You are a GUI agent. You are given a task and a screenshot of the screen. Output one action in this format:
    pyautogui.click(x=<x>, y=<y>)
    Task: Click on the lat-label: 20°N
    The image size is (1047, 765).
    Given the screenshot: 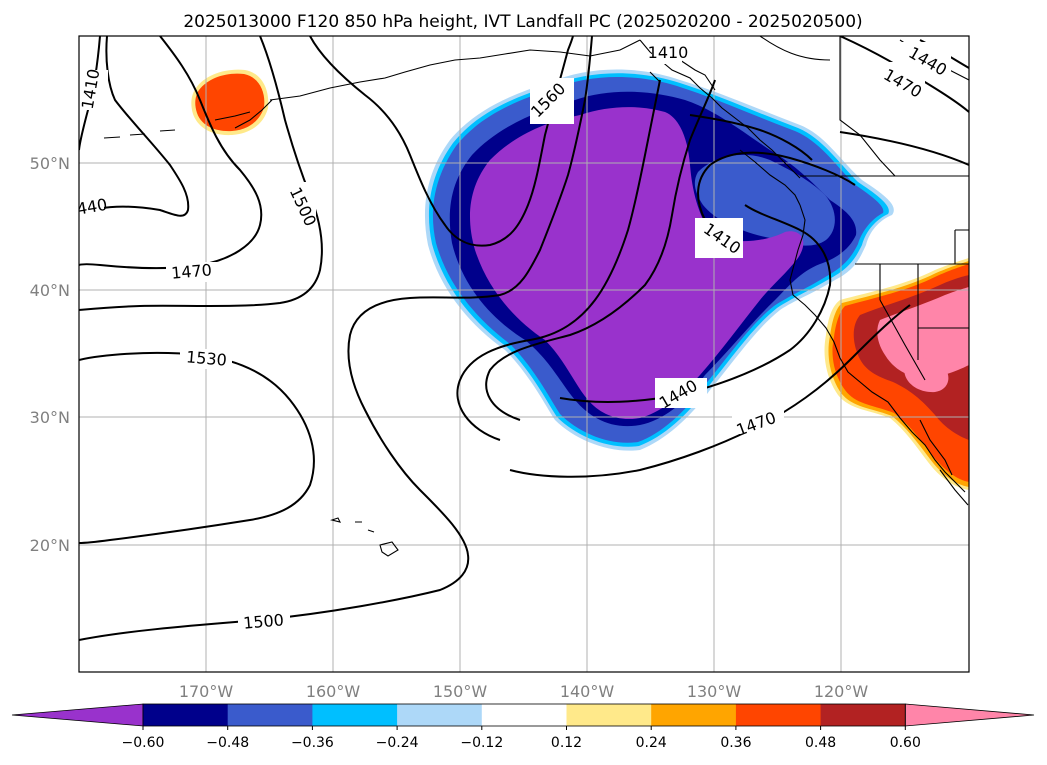 What is the action you would take?
    pyautogui.click(x=50, y=545)
    